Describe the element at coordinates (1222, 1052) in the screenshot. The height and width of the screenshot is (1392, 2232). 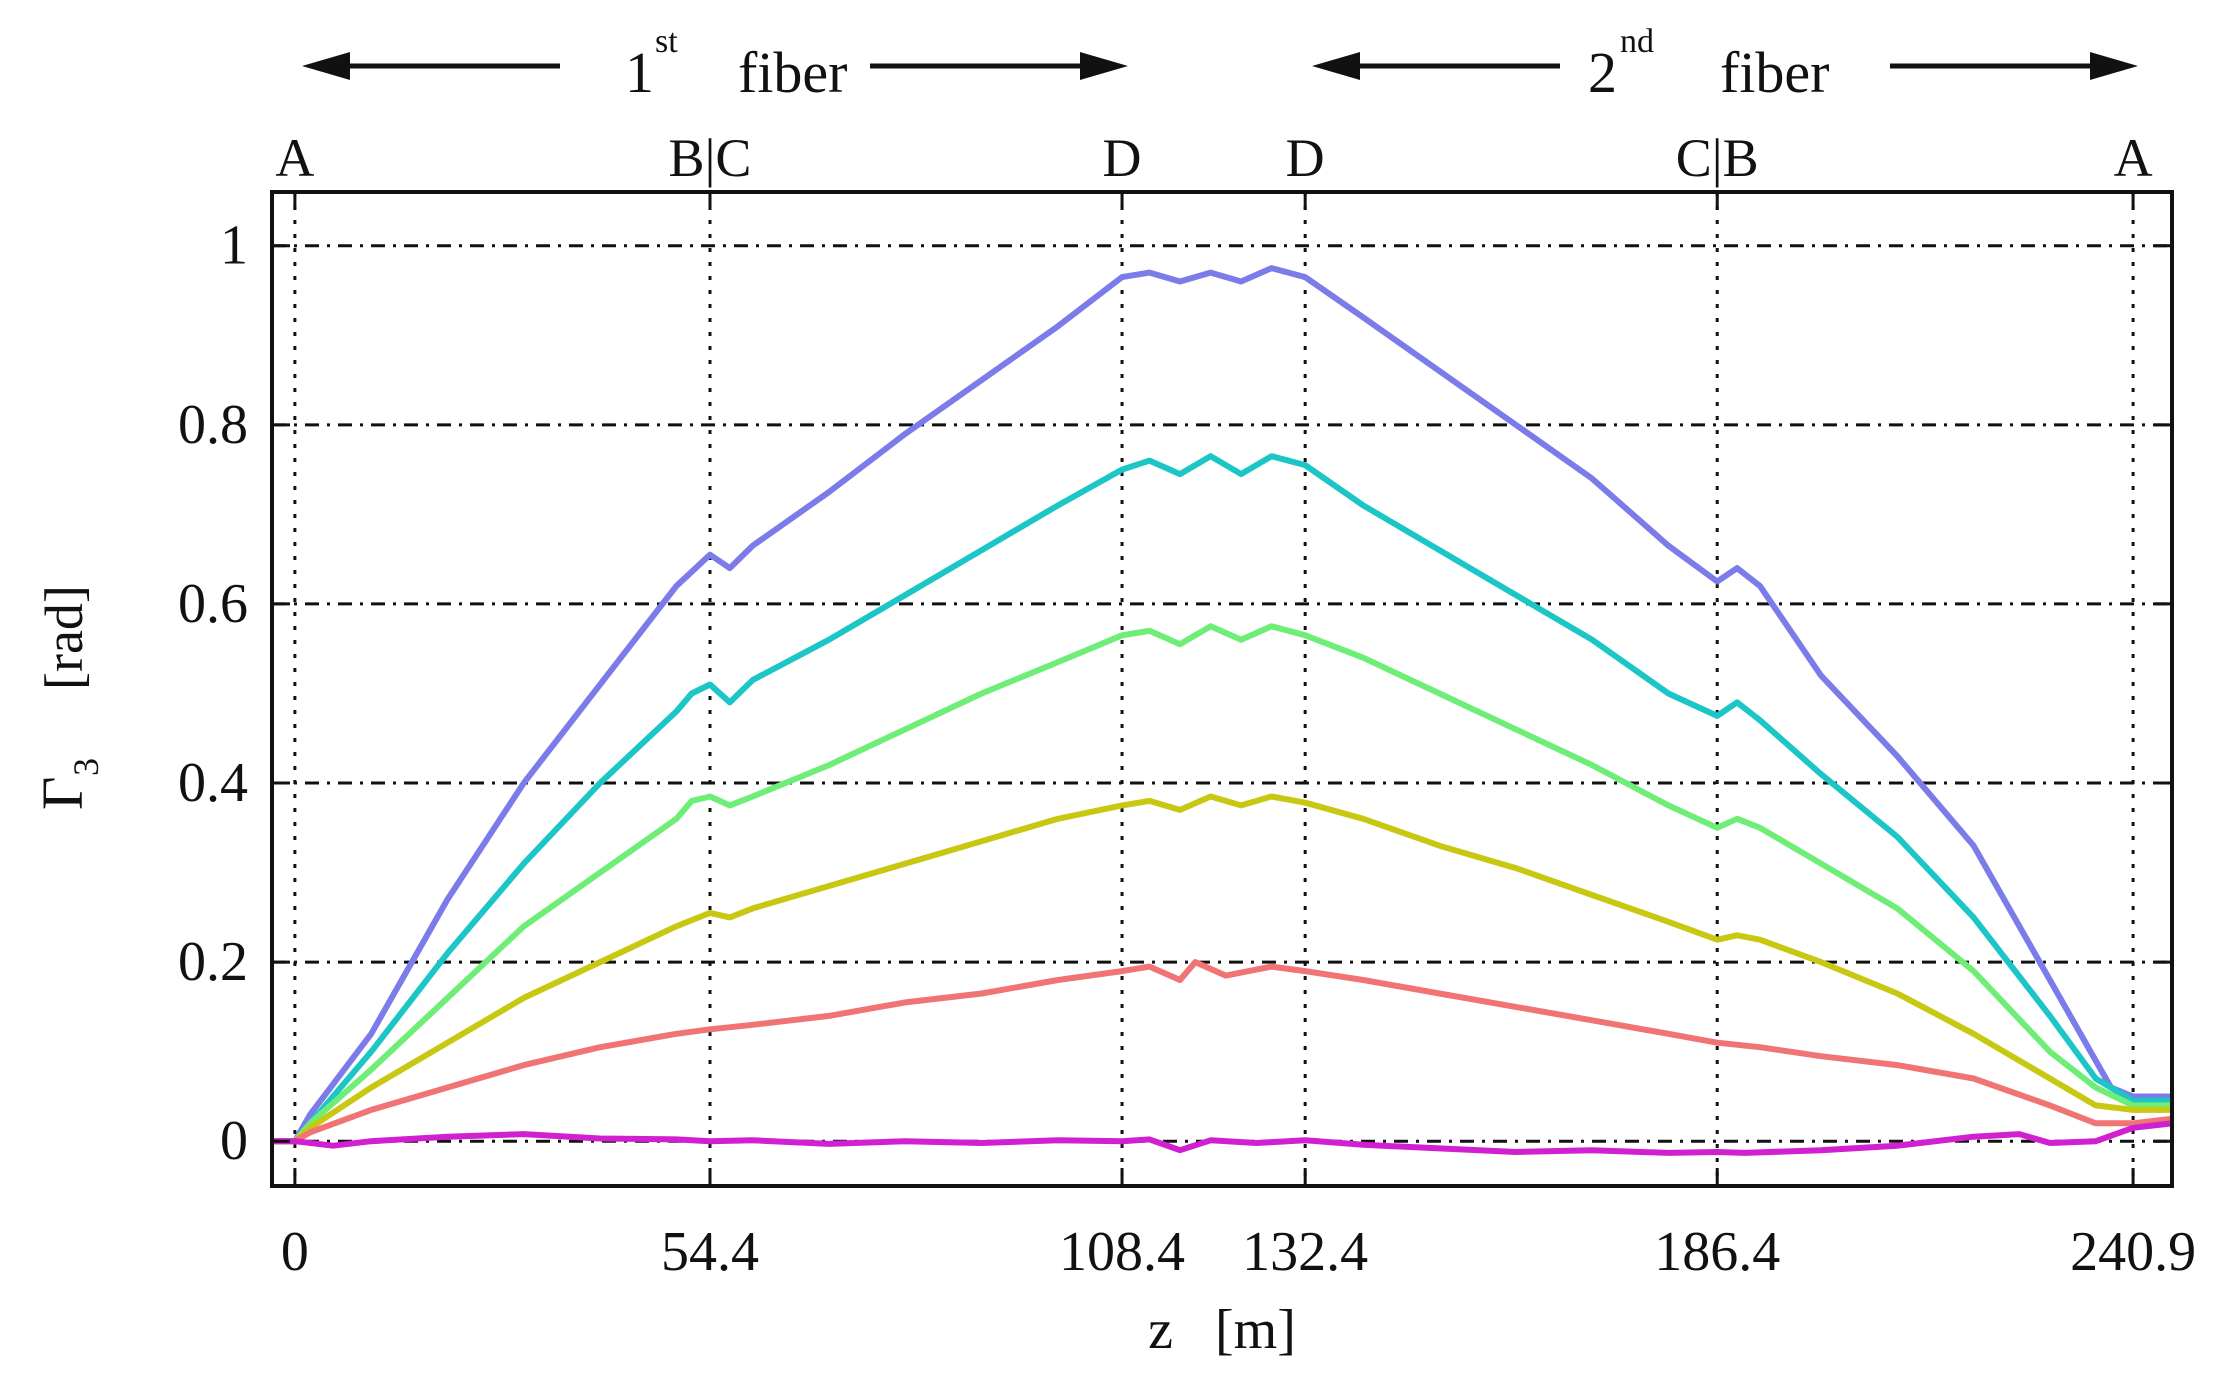
I see `series-5-line` at that location.